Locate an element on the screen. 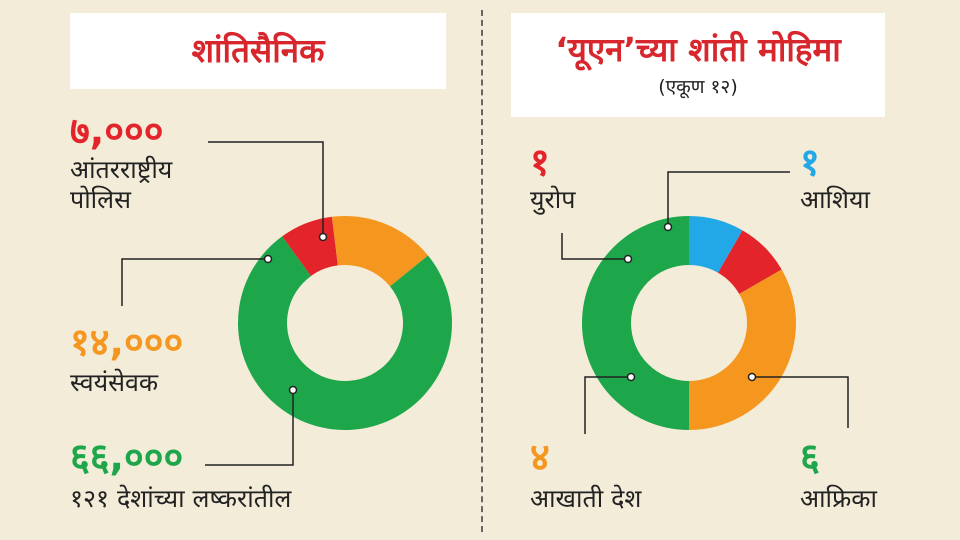 This screenshot has width=960, height=540. left-title-box: शांतिसैनिक is located at coordinates (258, 51).